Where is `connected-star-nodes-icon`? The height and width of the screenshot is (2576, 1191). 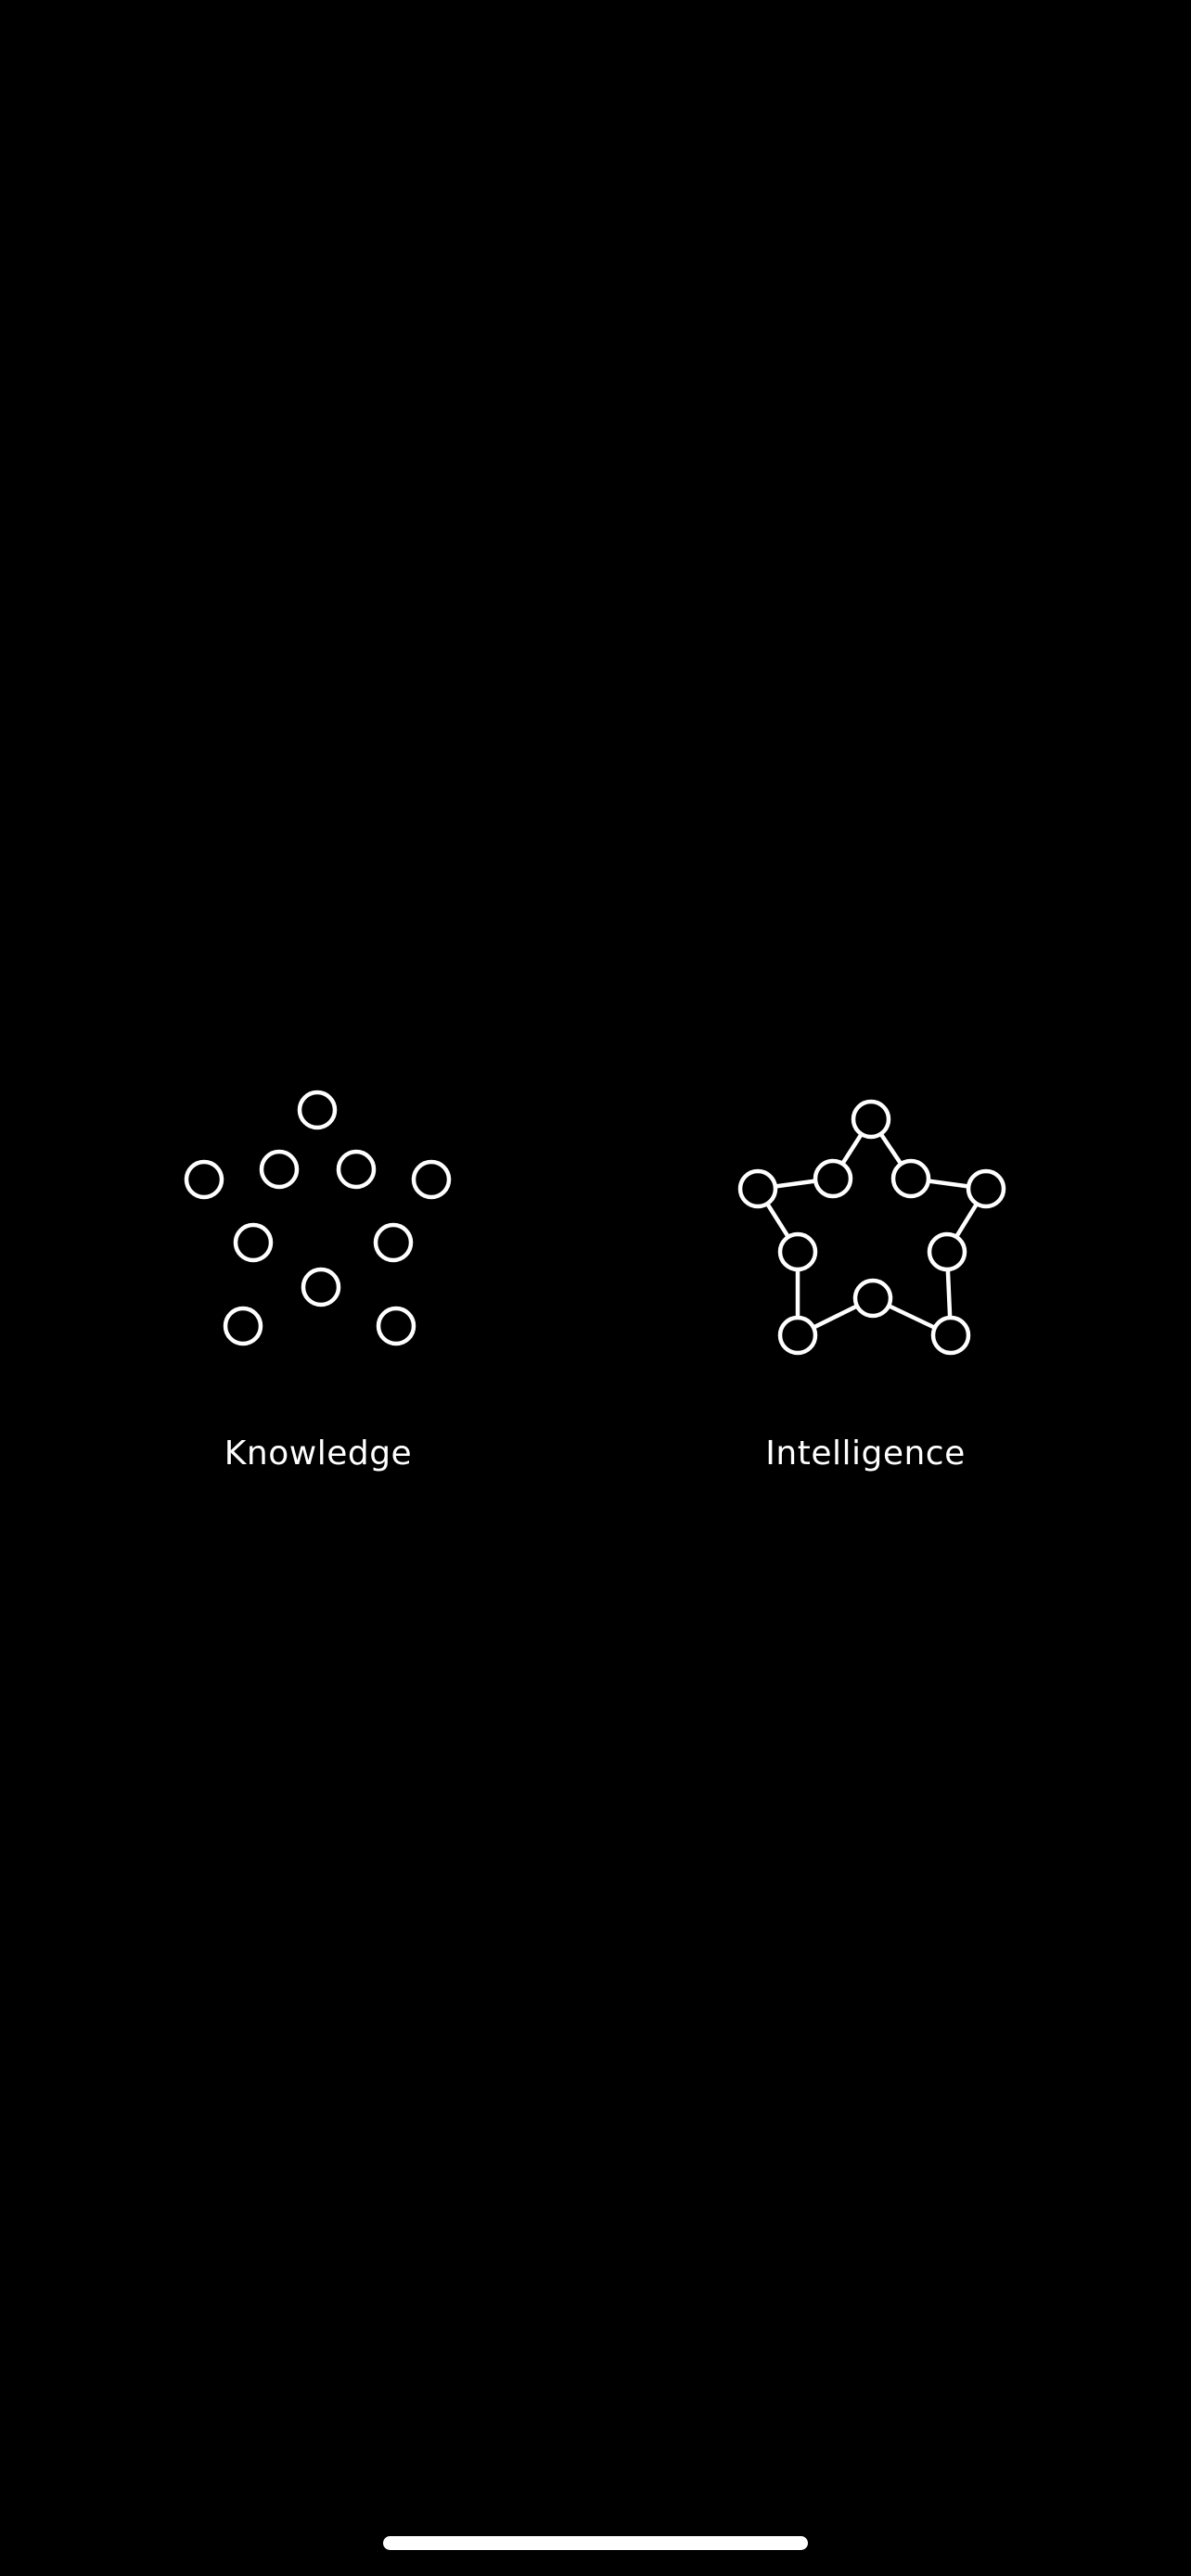 connected-star-nodes-icon is located at coordinates (871, 1227).